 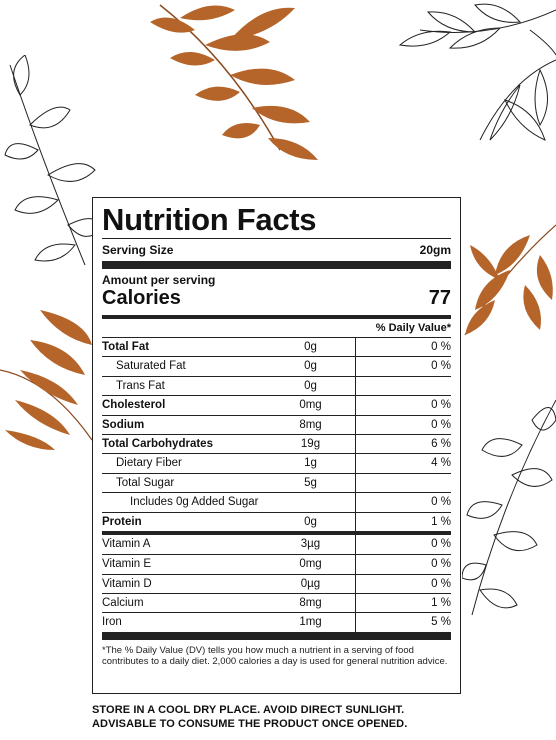 What do you see at coordinates (276, 298) in the screenshot?
I see `calories-row: Calories 77` at bounding box center [276, 298].